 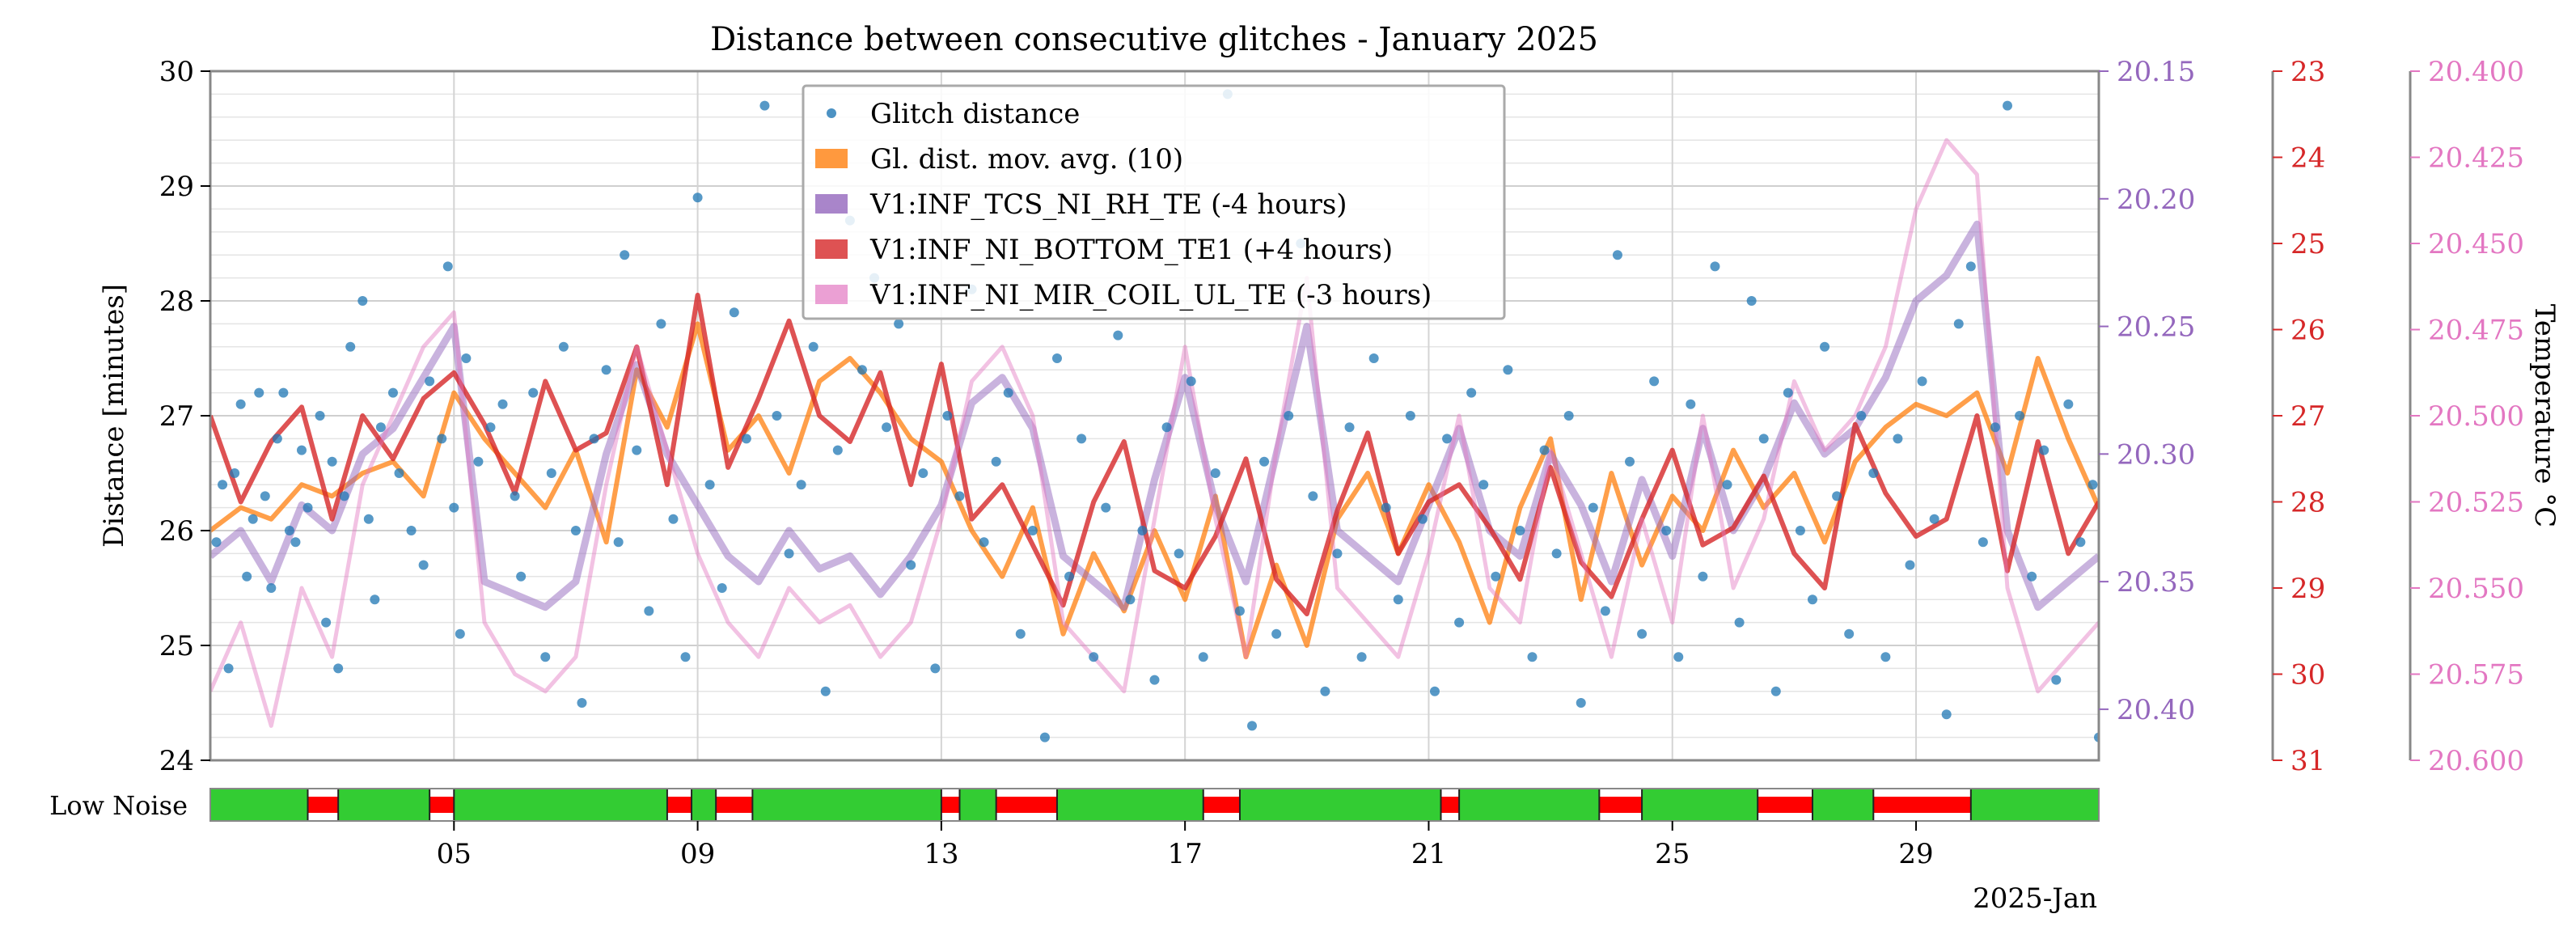 I want to click on right-axis-tick-label: 20.500, so click(x=2476, y=416).